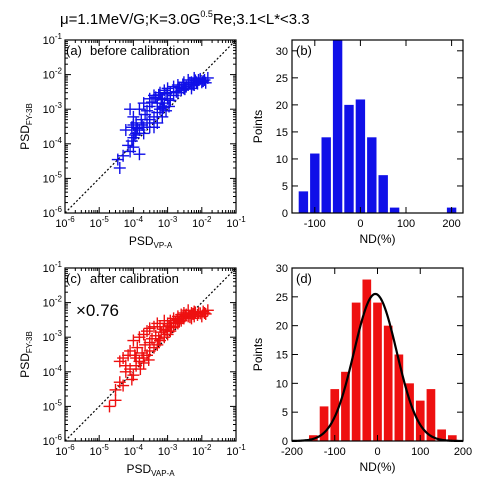 This screenshot has height=500, width=500. What do you see at coordinates (206, 14) in the screenshot?
I see `figure-title-exponent: 0.5` at bounding box center [206, 14].